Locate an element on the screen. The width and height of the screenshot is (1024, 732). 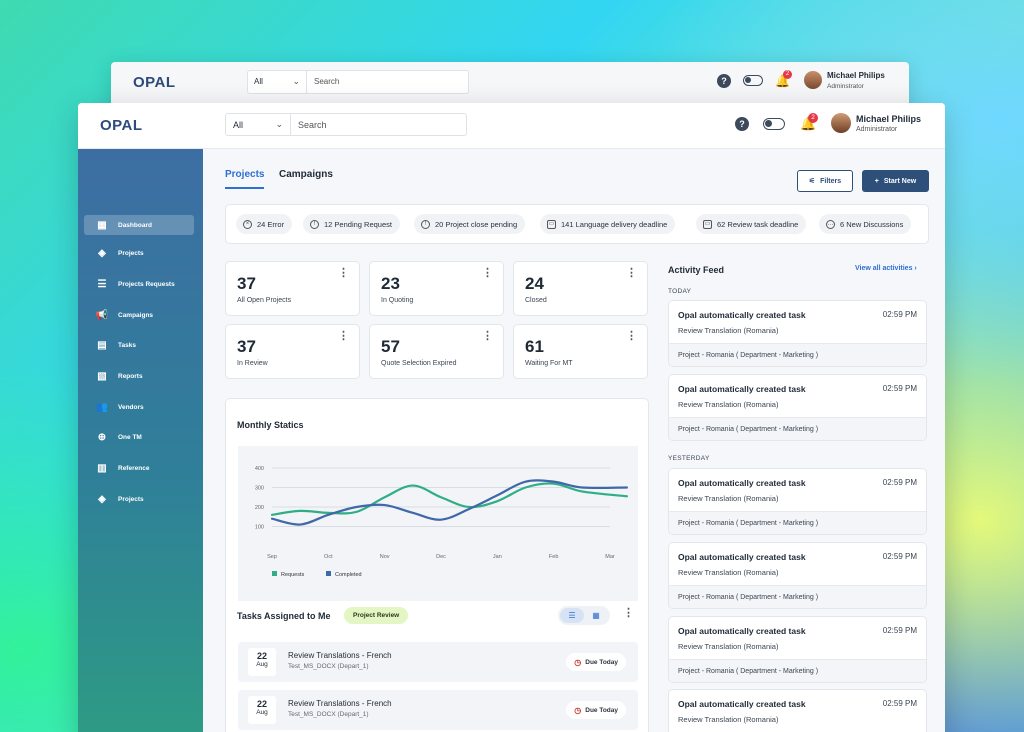
filters-button: ⚟ Filters is located at coordinates (825, 181).